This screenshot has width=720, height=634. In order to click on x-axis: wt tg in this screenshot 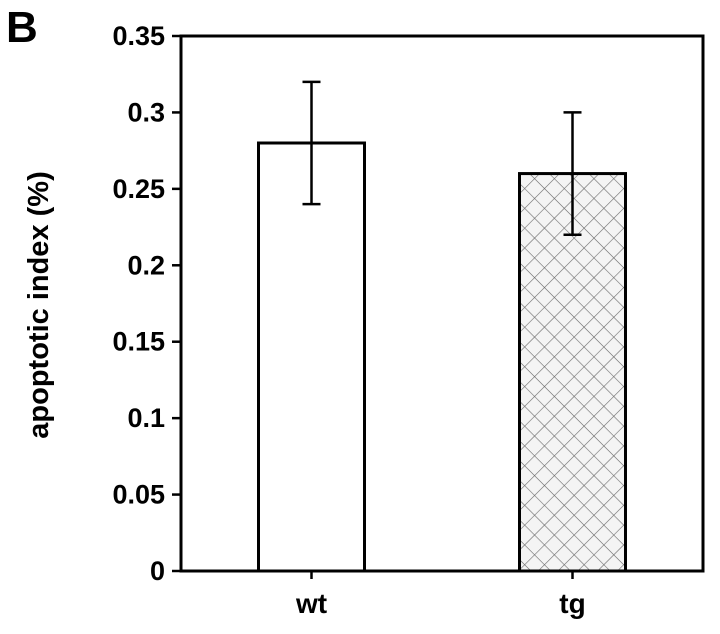, I will do `click(440, 595)`.